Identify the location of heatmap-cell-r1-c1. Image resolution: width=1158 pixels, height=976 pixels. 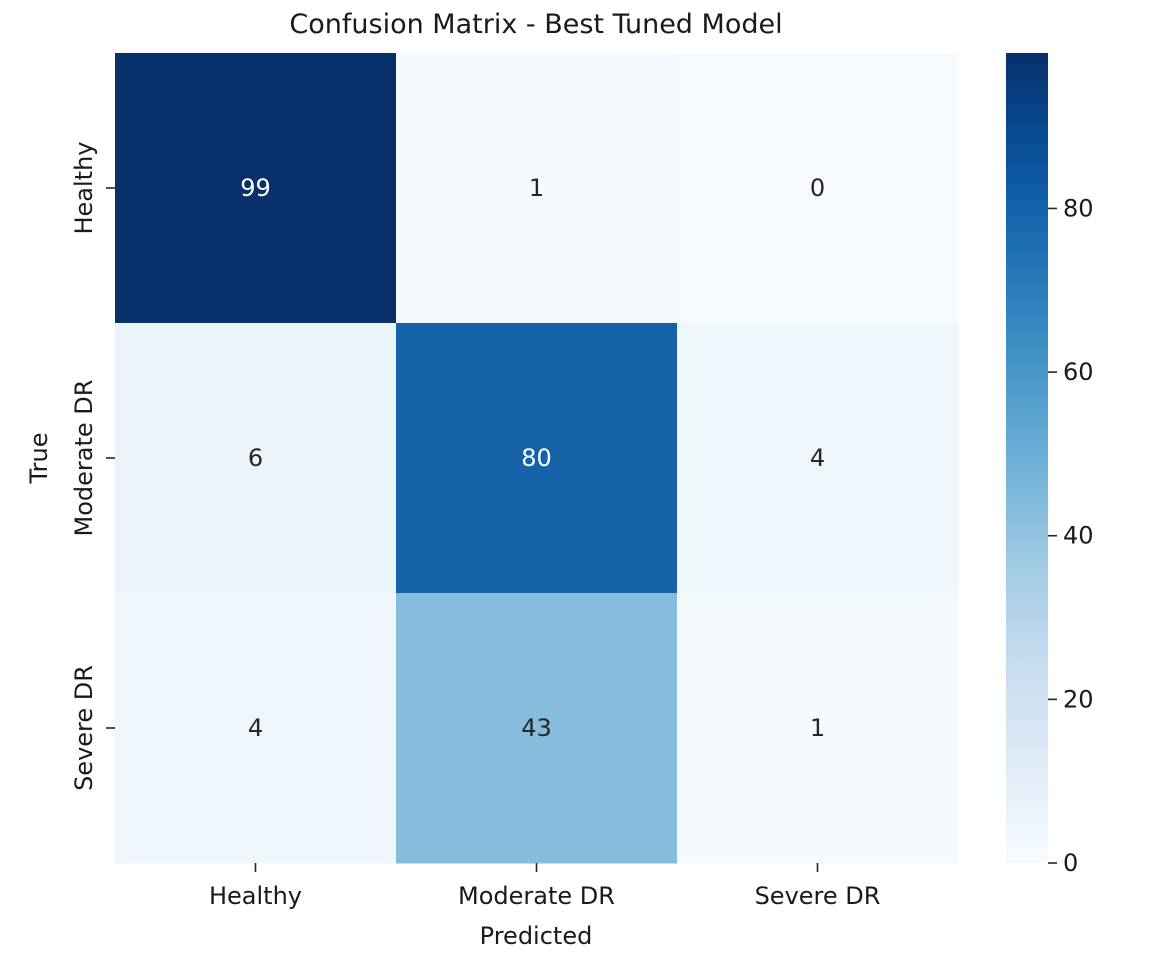
(537, 458).